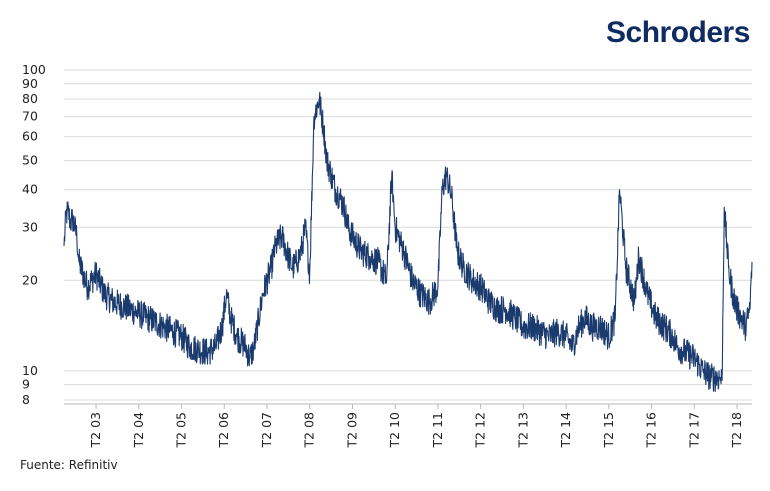 The width and height of the screenshot is (770, 491). What do you see at coordinates (522, 430) in the screenshot?
I see `x-tick-label: T2 13` at bounding box center [522, 430].